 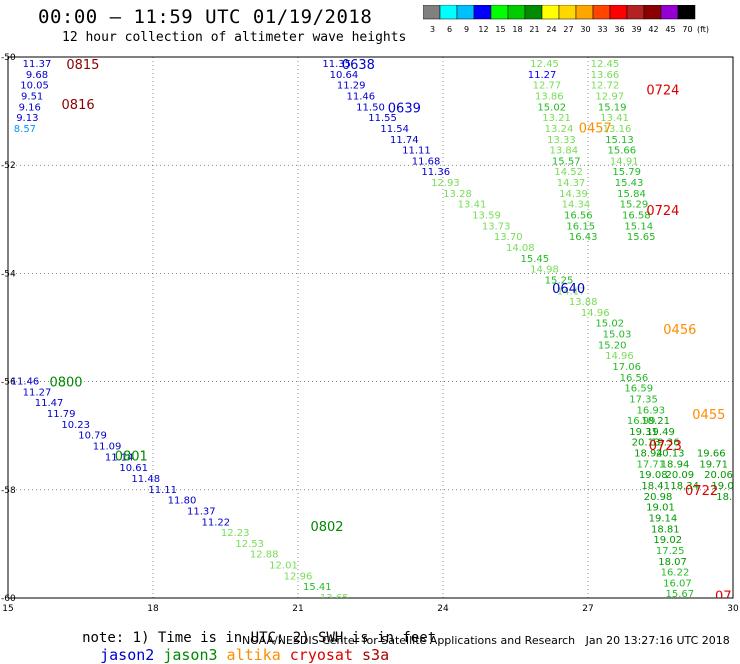 What do you see at coordinates (82, 65) in the screenshot?
I see `pass-time-label: 0815` at bounding box center [82, 65].